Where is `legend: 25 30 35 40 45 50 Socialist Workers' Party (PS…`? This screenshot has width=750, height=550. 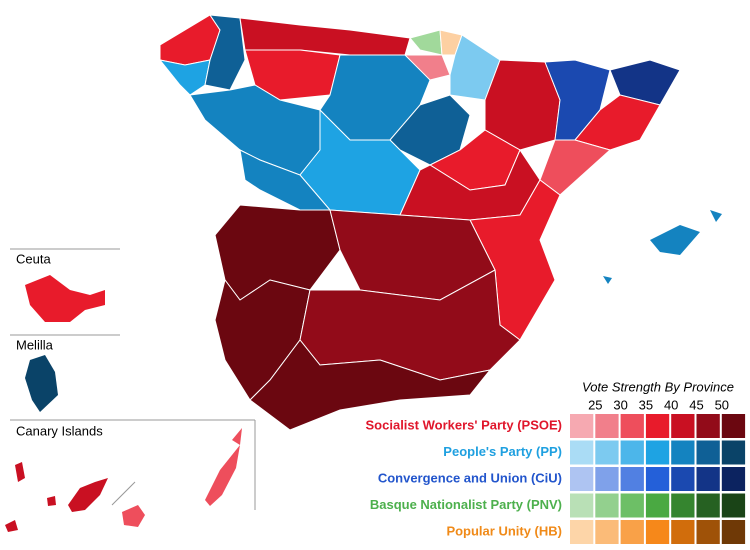
legend: 25 30 35 40 45 50 Socialist Workers' Party (PS… is located at coordinates (556, 470).